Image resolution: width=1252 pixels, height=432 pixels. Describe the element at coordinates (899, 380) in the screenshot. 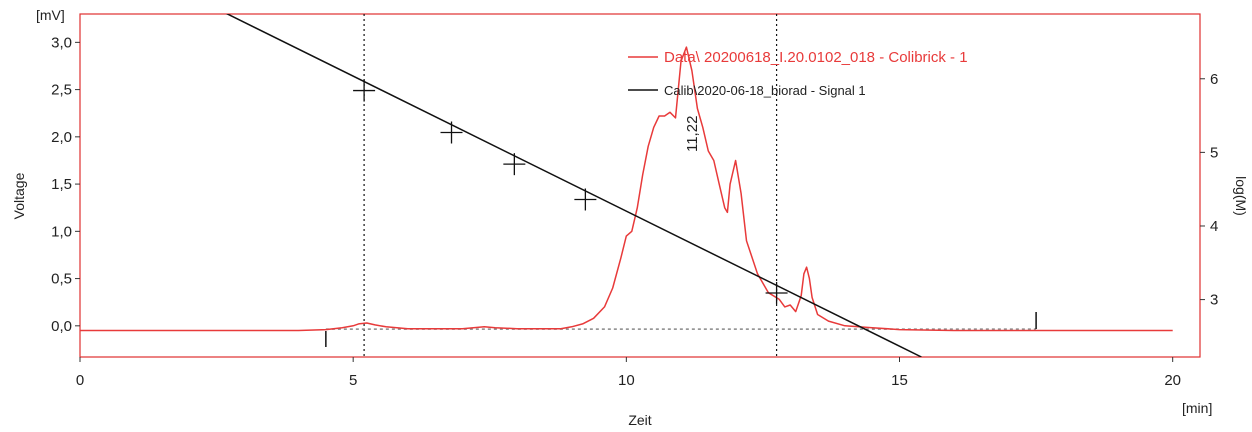

I see `x-tick-label-3: 15` at that location.